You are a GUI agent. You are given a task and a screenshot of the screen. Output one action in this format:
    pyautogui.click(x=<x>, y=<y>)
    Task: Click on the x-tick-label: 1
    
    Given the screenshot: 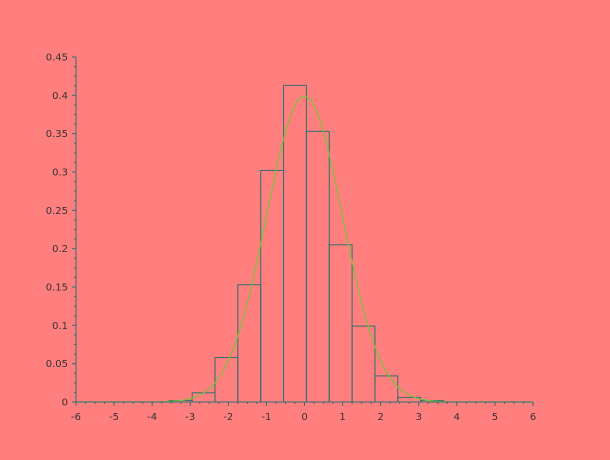 What is the action you would take?
    pyautogui.click(x=342, y=417)
    